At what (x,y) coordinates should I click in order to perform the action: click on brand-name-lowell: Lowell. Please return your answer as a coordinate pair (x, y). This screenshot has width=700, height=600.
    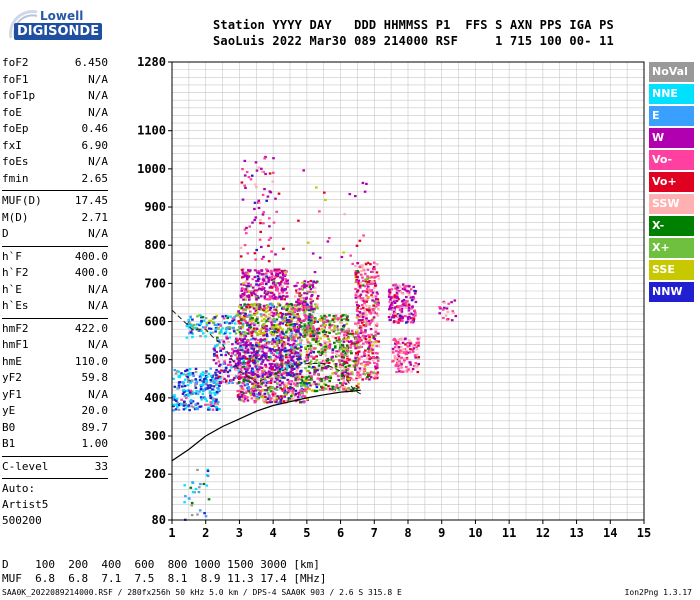
    Looking at the image, I should click on (62, 16).